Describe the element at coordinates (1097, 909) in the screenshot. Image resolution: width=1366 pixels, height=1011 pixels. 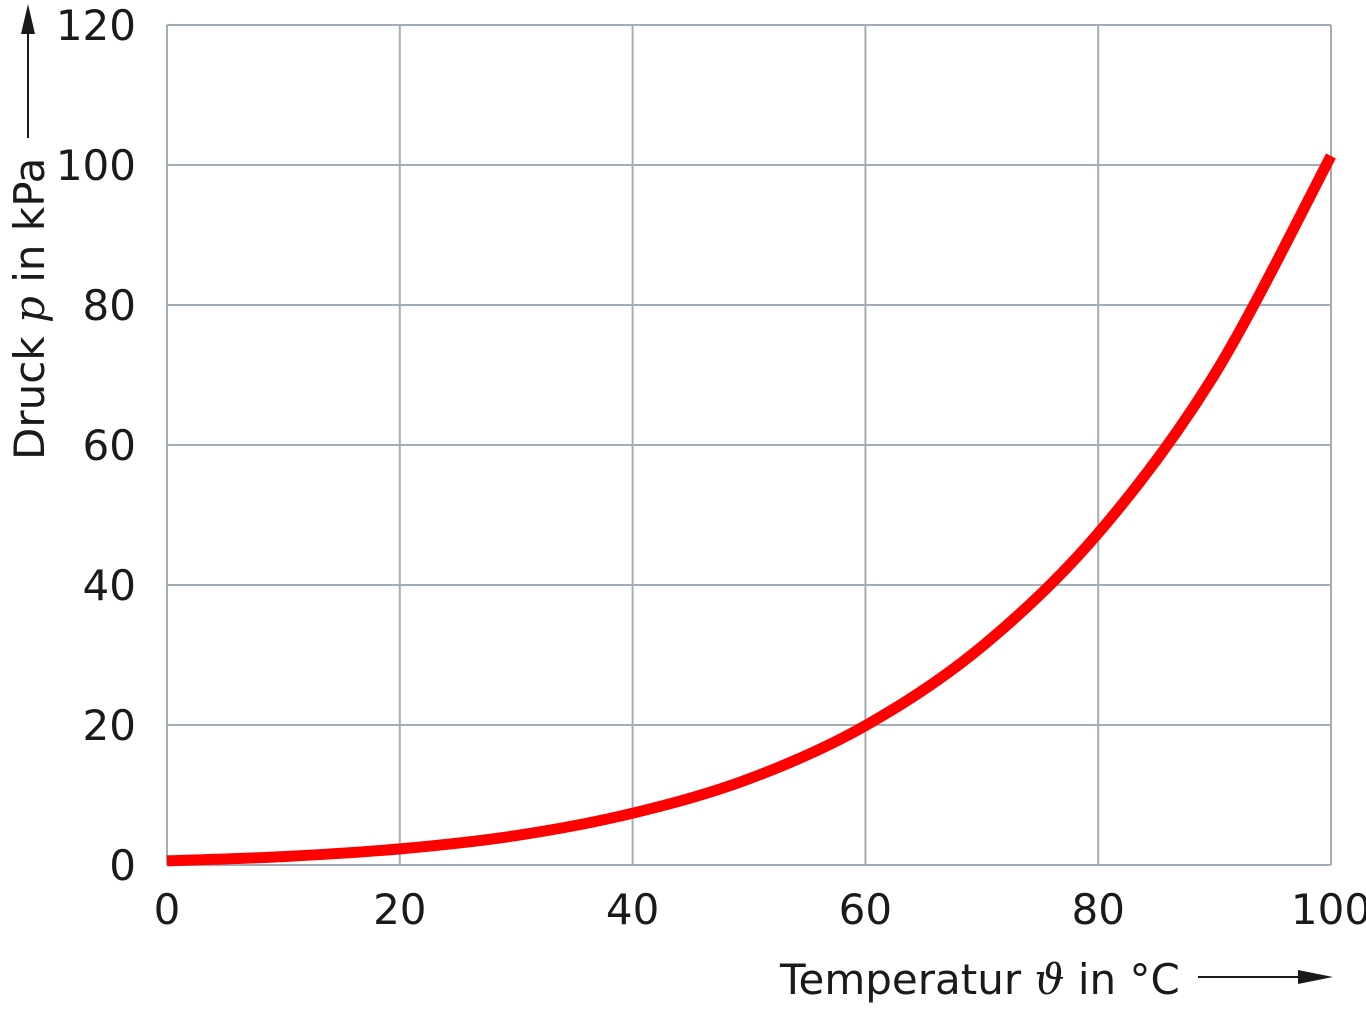
I see `x-tick-label-80: 80` at that location.